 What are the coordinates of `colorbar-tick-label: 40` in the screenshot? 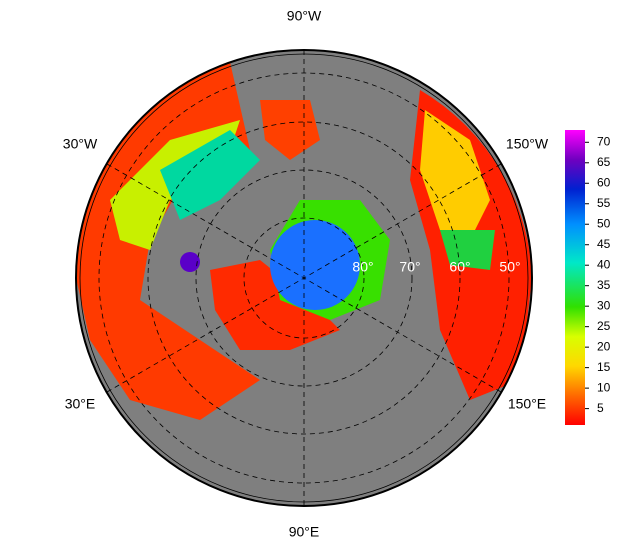 It's located at (604, 264).